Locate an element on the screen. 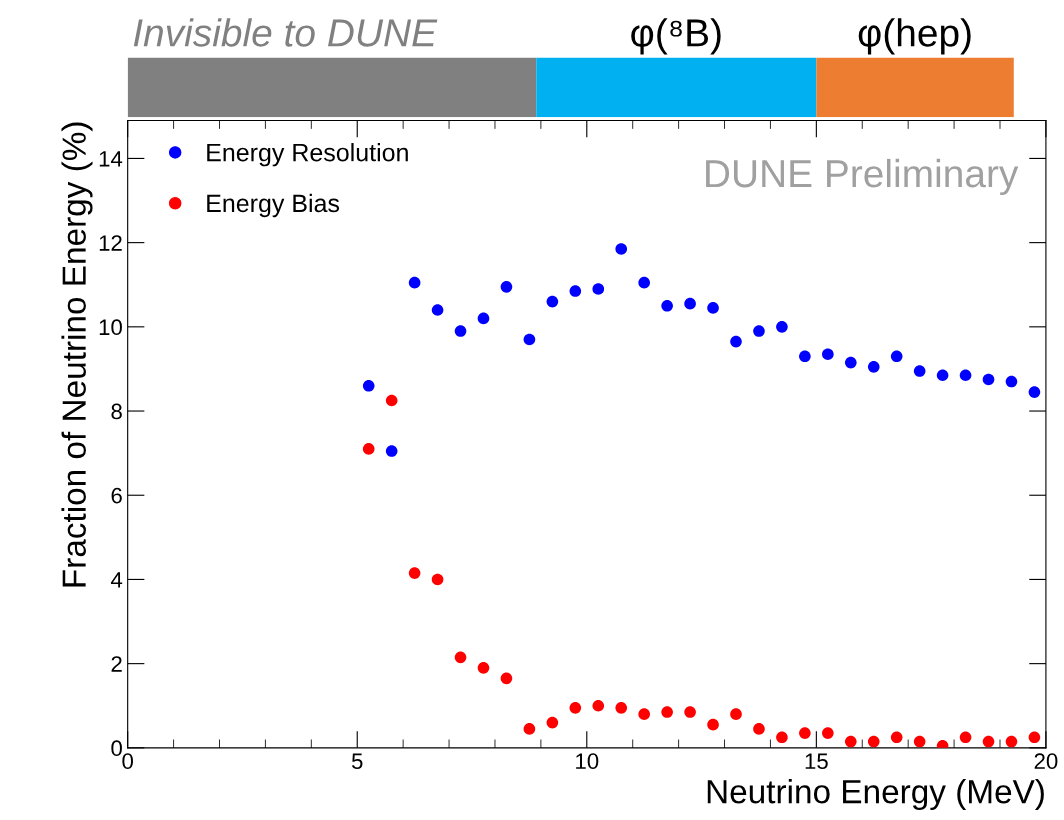 The height and width of the screenshot is (820, 1064). x-tick-label: 20 is located at coordinates (1046, 761).